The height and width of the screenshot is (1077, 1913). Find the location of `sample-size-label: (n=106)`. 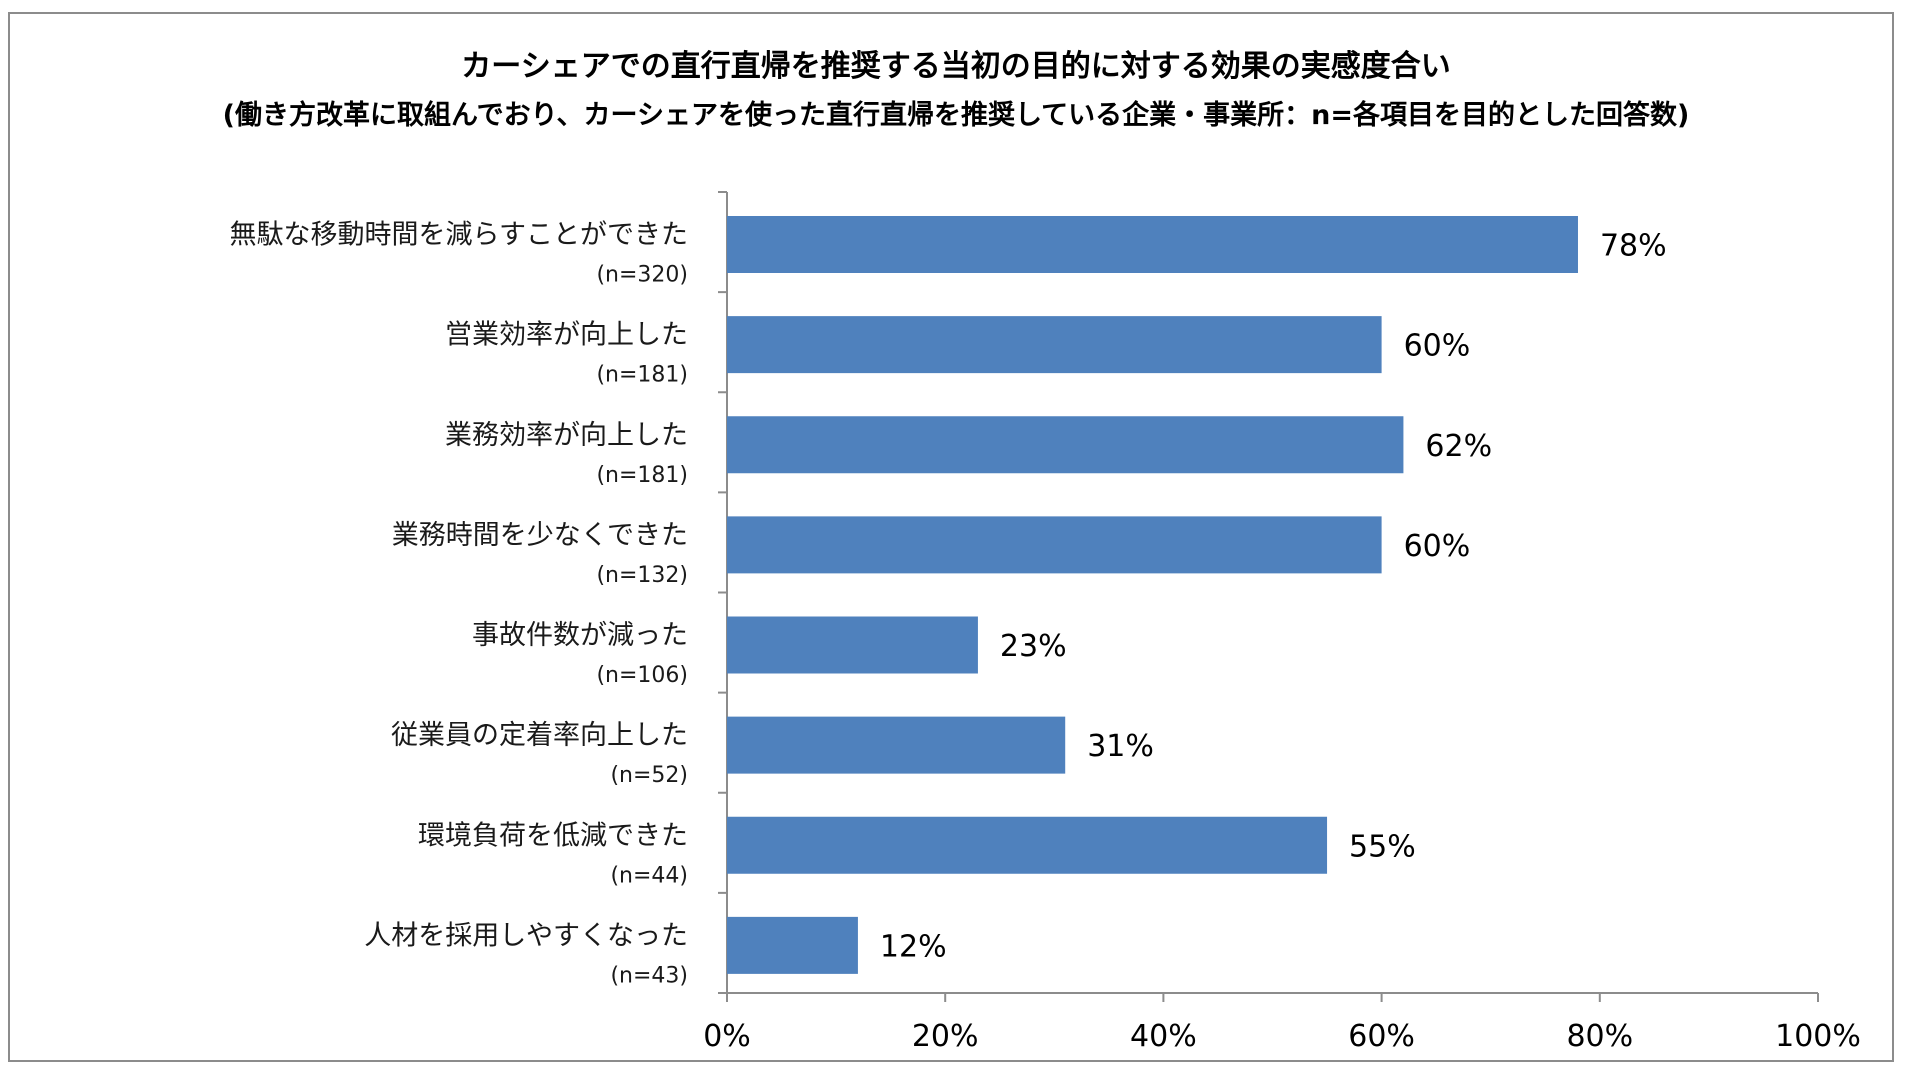

sample-size-label: (n=106) is located at coordinates (642, 675).